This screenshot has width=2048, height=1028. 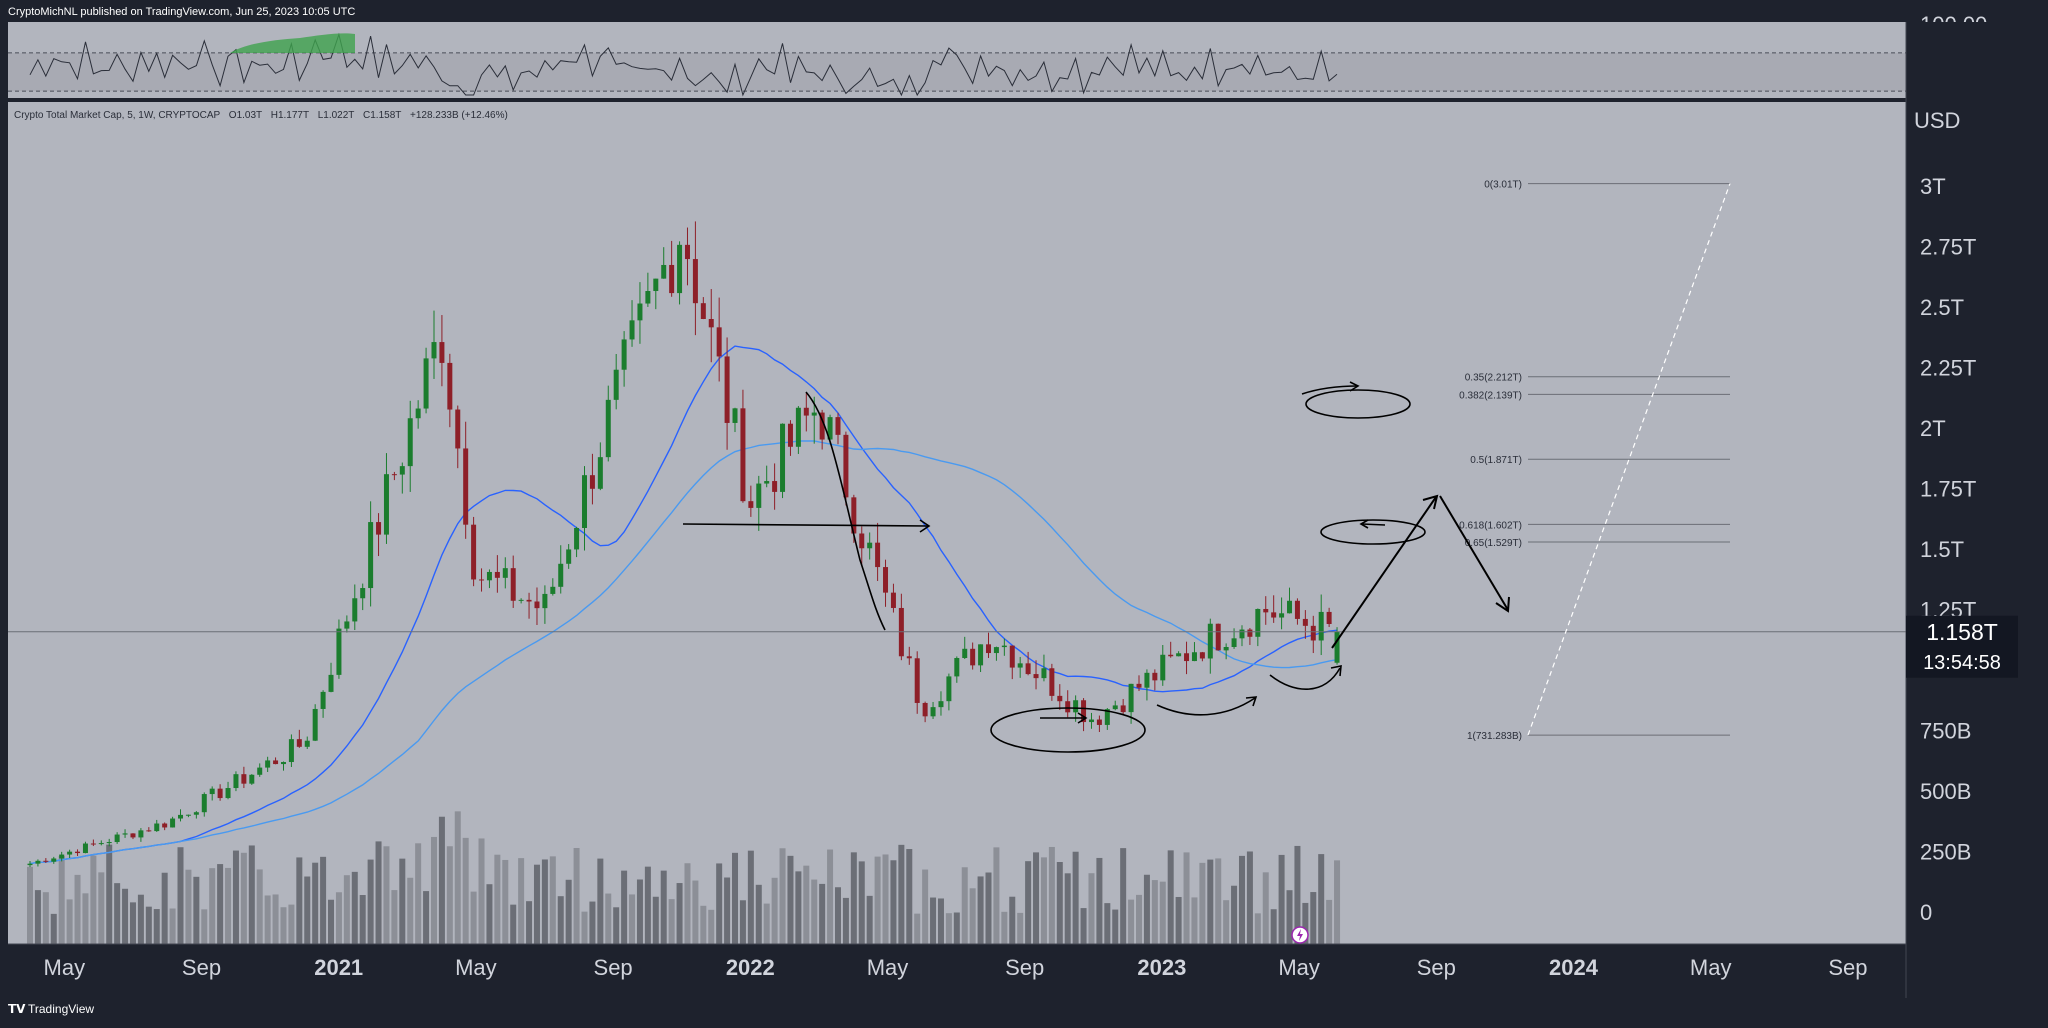 I want to click on projection-up-arrow, so click(x=1384, y=572).